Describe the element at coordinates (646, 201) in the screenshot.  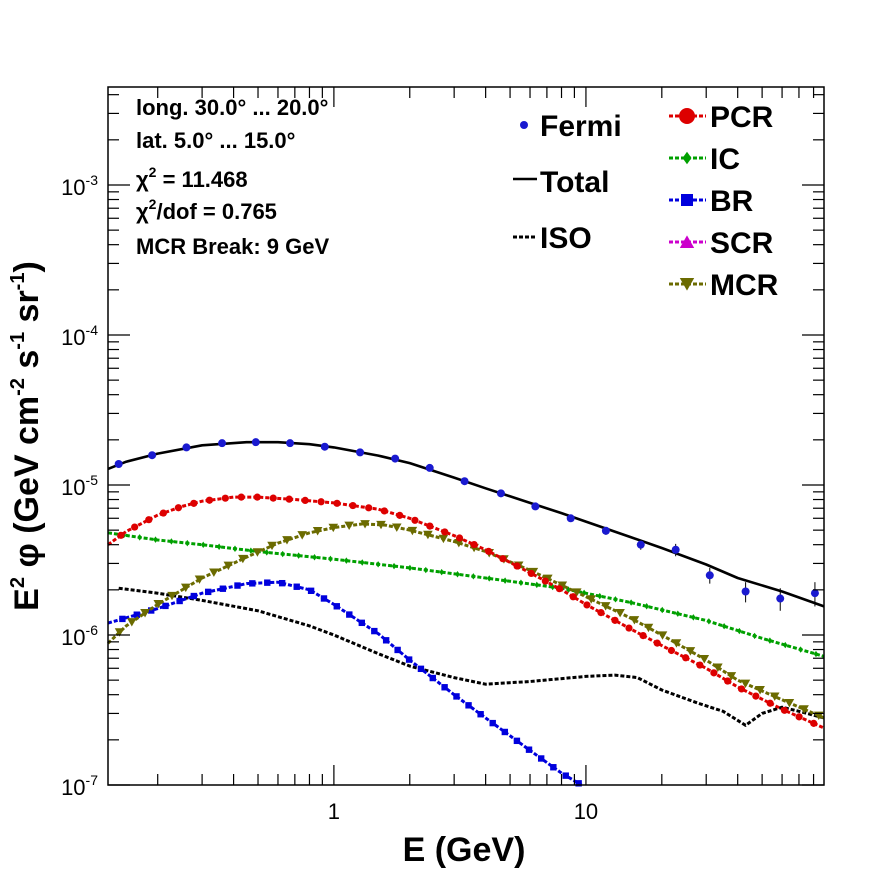
I see `legend: Fermi Total ISO PCR IC BR SCR MCR` at that location.